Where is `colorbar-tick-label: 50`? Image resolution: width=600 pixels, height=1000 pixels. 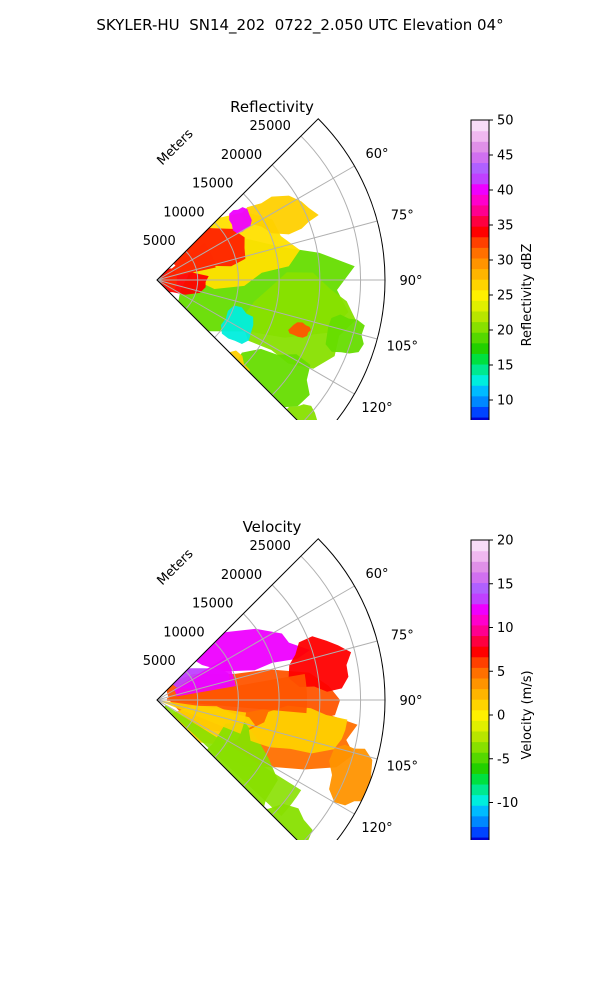 colorbar-tick-label: 50 is located at coordinates (505, 121).